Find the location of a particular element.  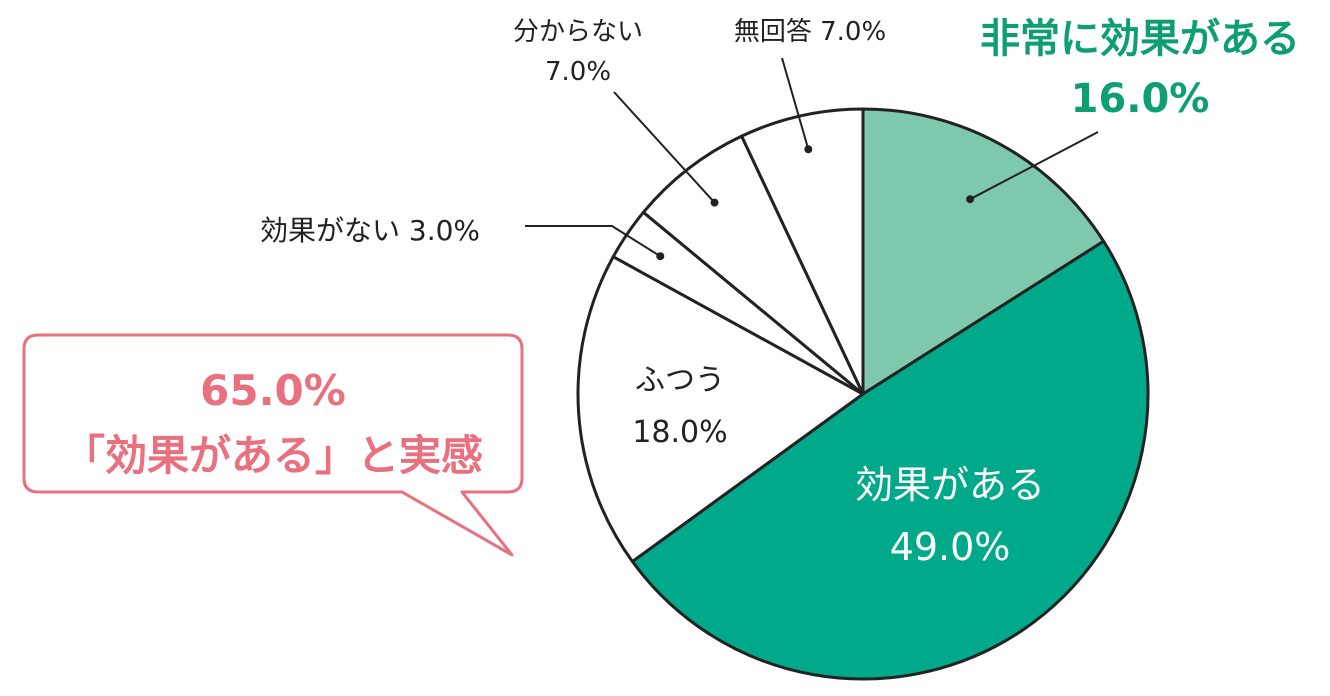

slice-label-very-effective: 非常に効果がある is located at coordinates (1140, 39).